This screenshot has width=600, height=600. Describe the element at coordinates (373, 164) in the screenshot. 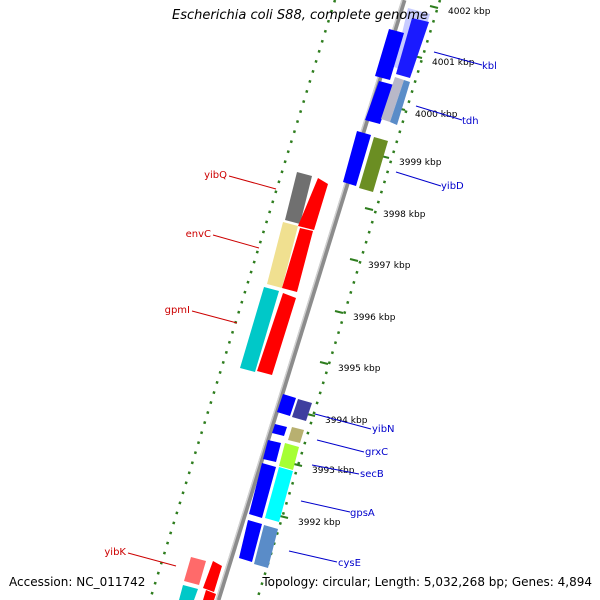

I see `gene-block-yibD` at that location.